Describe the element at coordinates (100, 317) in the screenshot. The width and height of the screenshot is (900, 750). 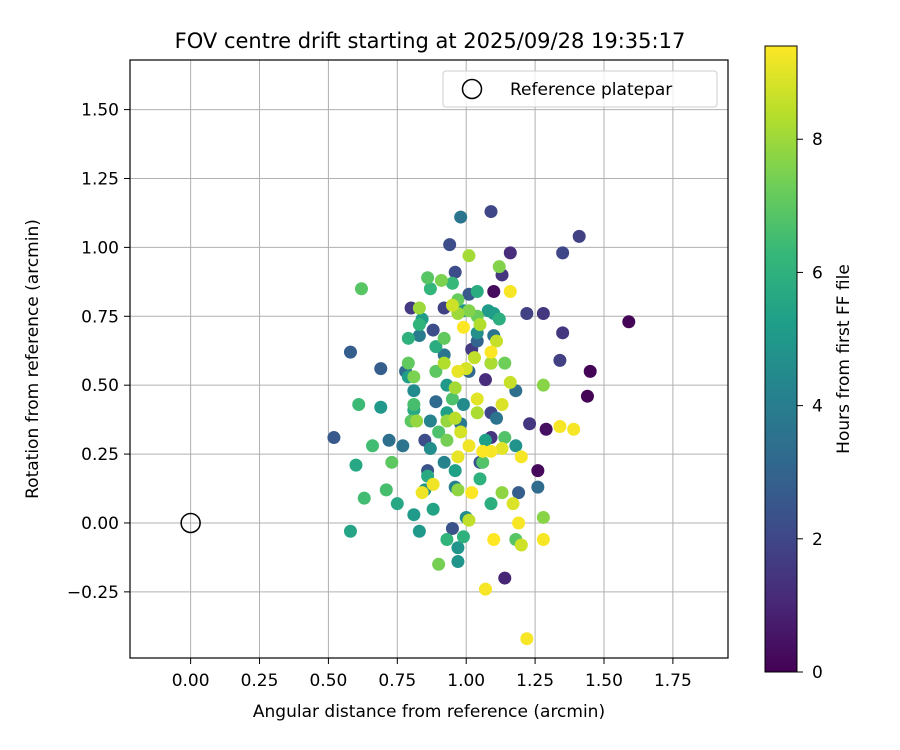
I see `y-tick-label: 0.75` at that location.